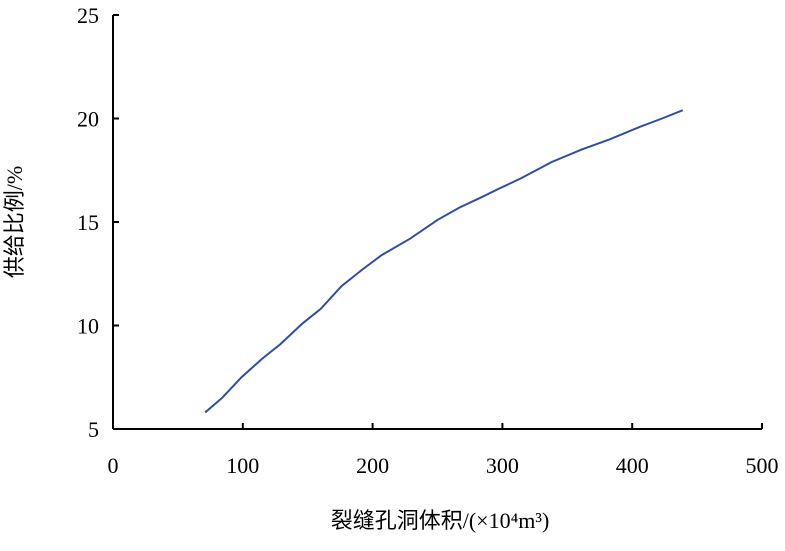  Describe the element at coordinates (440, 520) in the screenshot. I see `x-axis-label: 裂缝孔洞体积/(×10⁴m³)` at that location.